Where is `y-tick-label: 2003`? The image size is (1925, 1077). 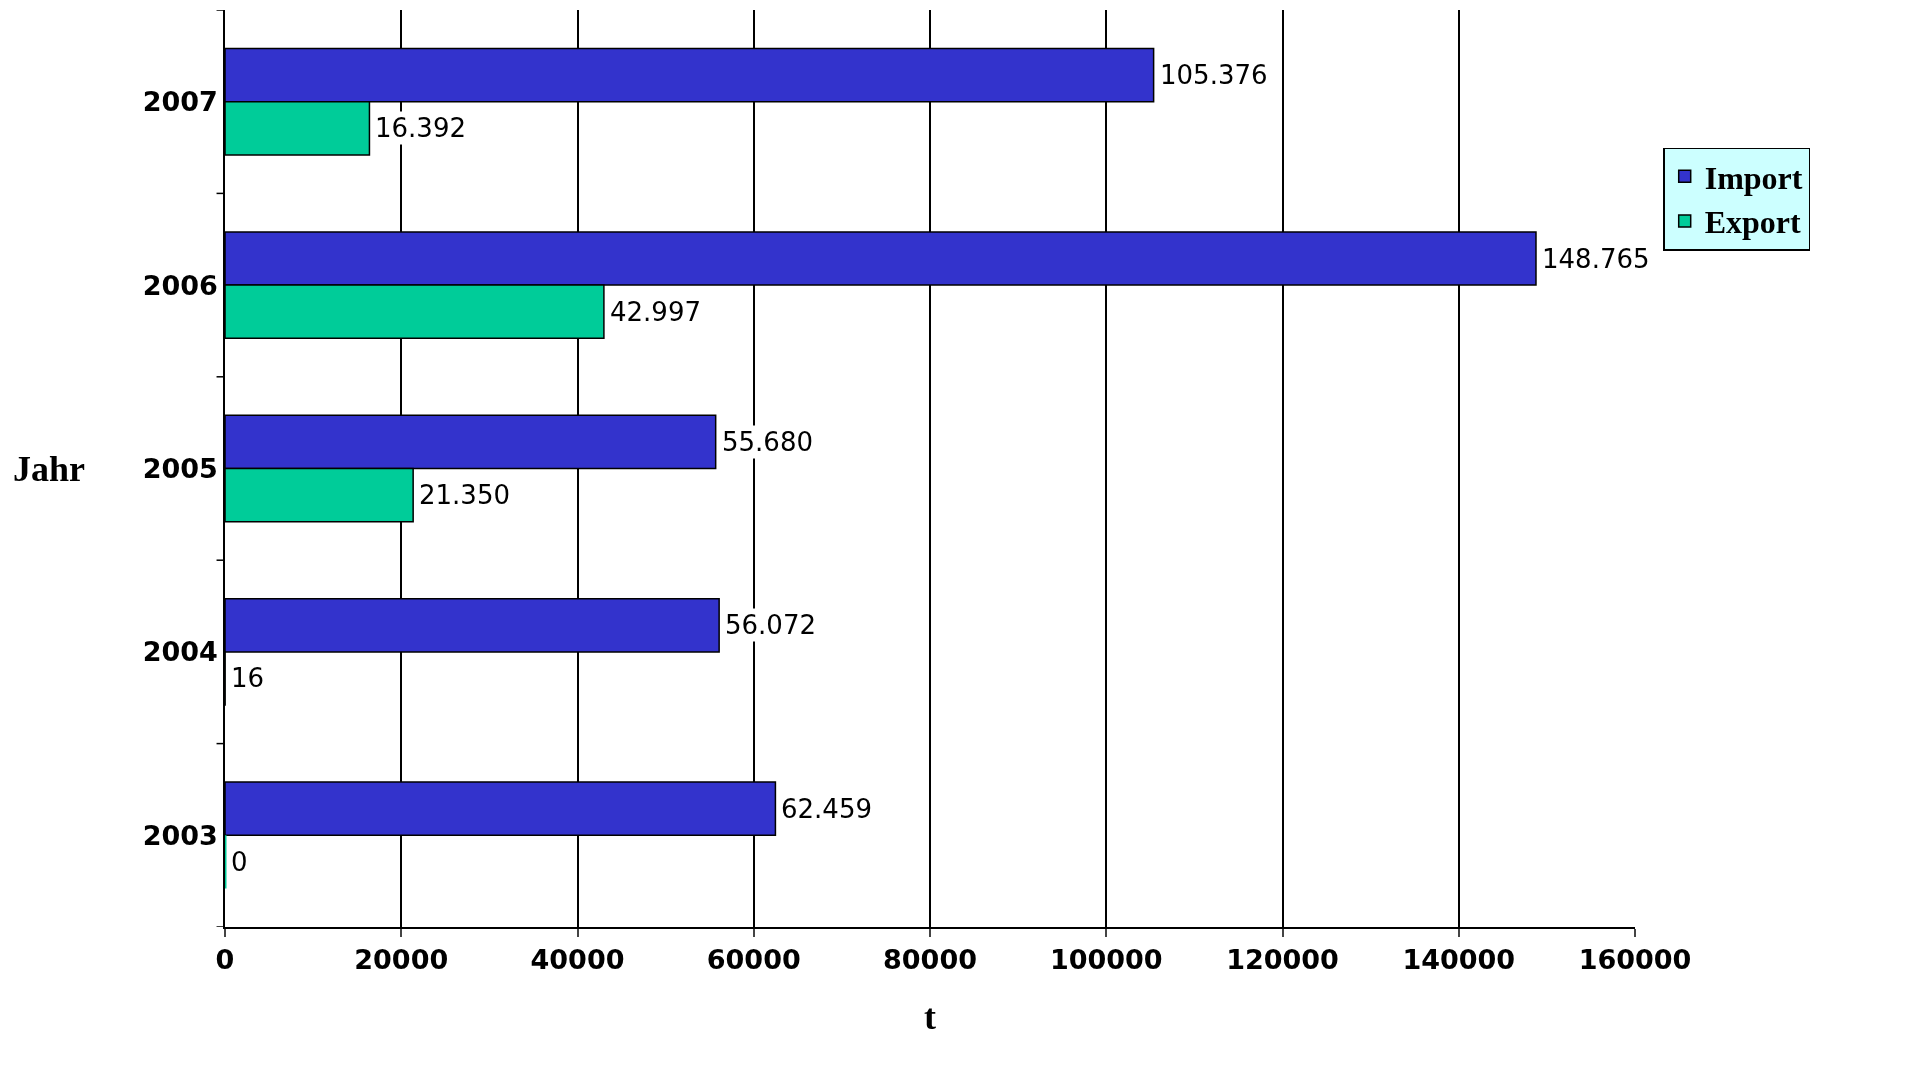 y-tick-label: 2003 is located at coordinates (180, 835).